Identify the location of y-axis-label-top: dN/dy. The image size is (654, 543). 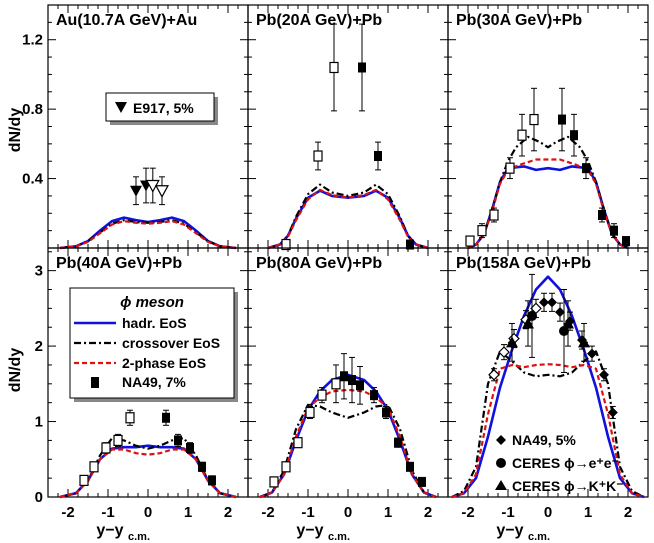
(15, 130).